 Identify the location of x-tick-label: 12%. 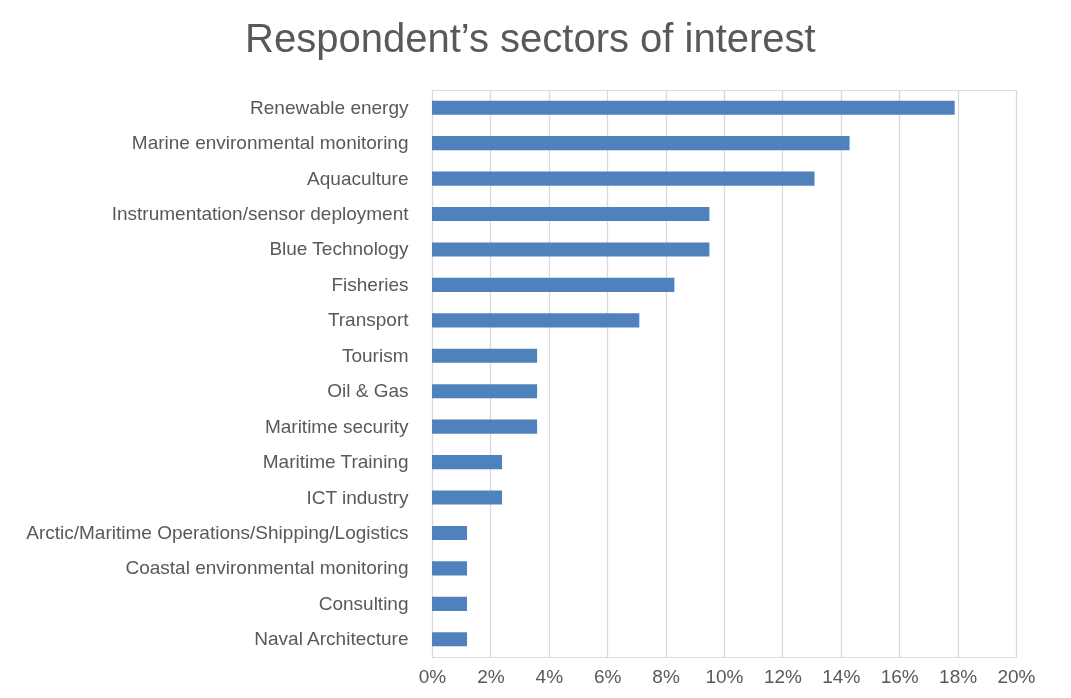
(783, 676).